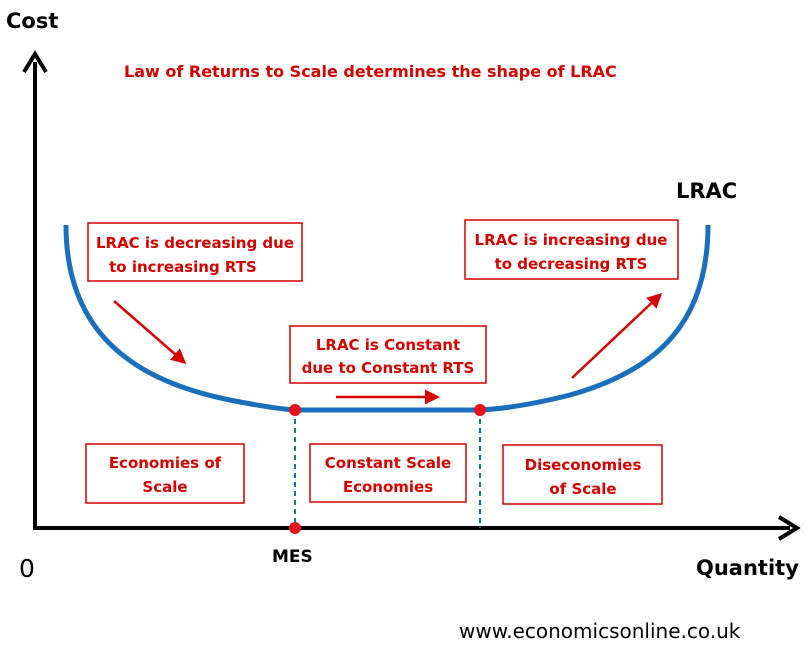  What do you see at coordinates (583, 465) in the screenshot?
I see `diseconomies-line-1: Diseconomies` at bounding box center [583, 465].